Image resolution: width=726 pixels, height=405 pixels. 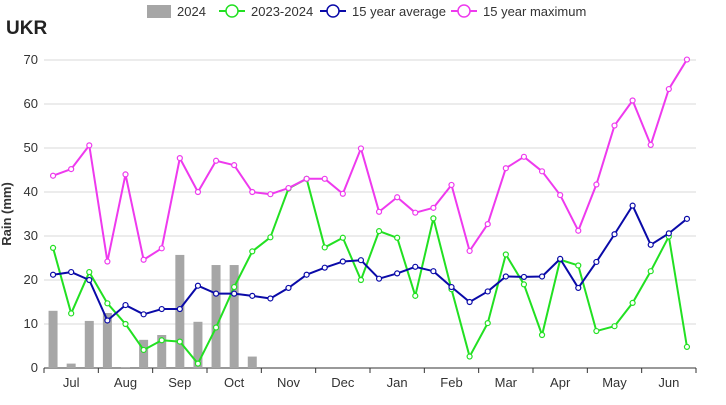 What do you see at coordinates (534, 11) in the screenshot?
I see `legend-label: 15 year maximum` at bounding box center [534, 11].